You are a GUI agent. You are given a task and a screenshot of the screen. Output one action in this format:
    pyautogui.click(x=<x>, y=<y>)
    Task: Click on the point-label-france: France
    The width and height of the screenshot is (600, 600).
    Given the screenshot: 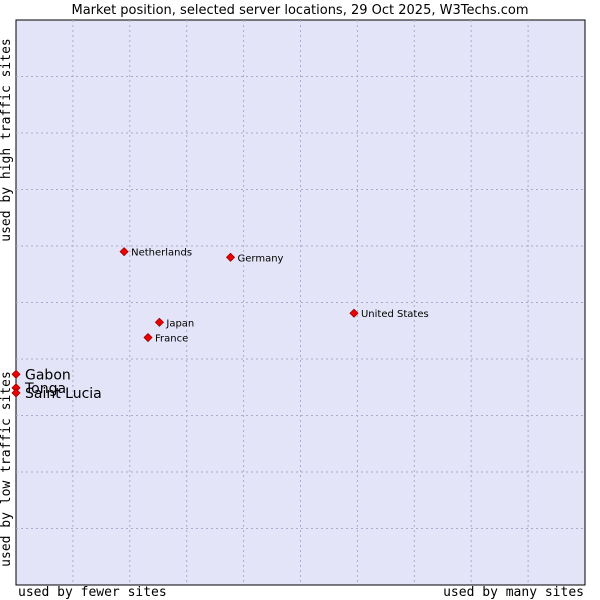 What is the action you would take?
    pyautogui.click(x=171, y=339)
    